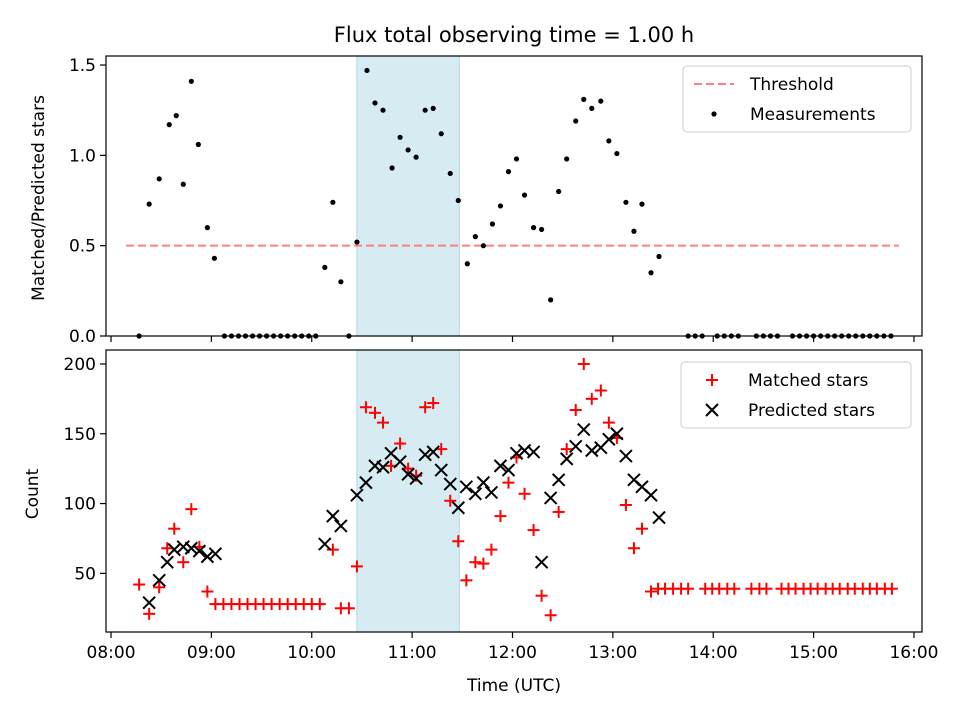 The image size is (960, 724). Describe the element at coordinates (211, 653) in the screenshot. I see `x-tick-label: 09:00` at that location.